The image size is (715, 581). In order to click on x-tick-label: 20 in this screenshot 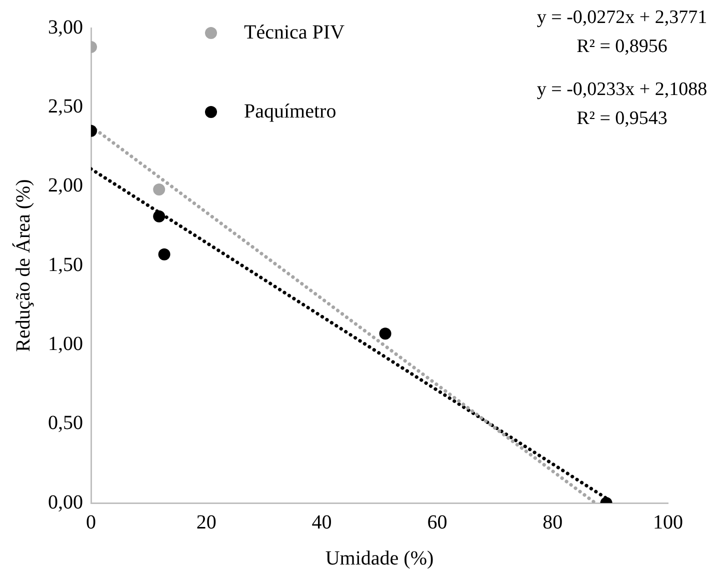, I will do `click(206, 522)`.